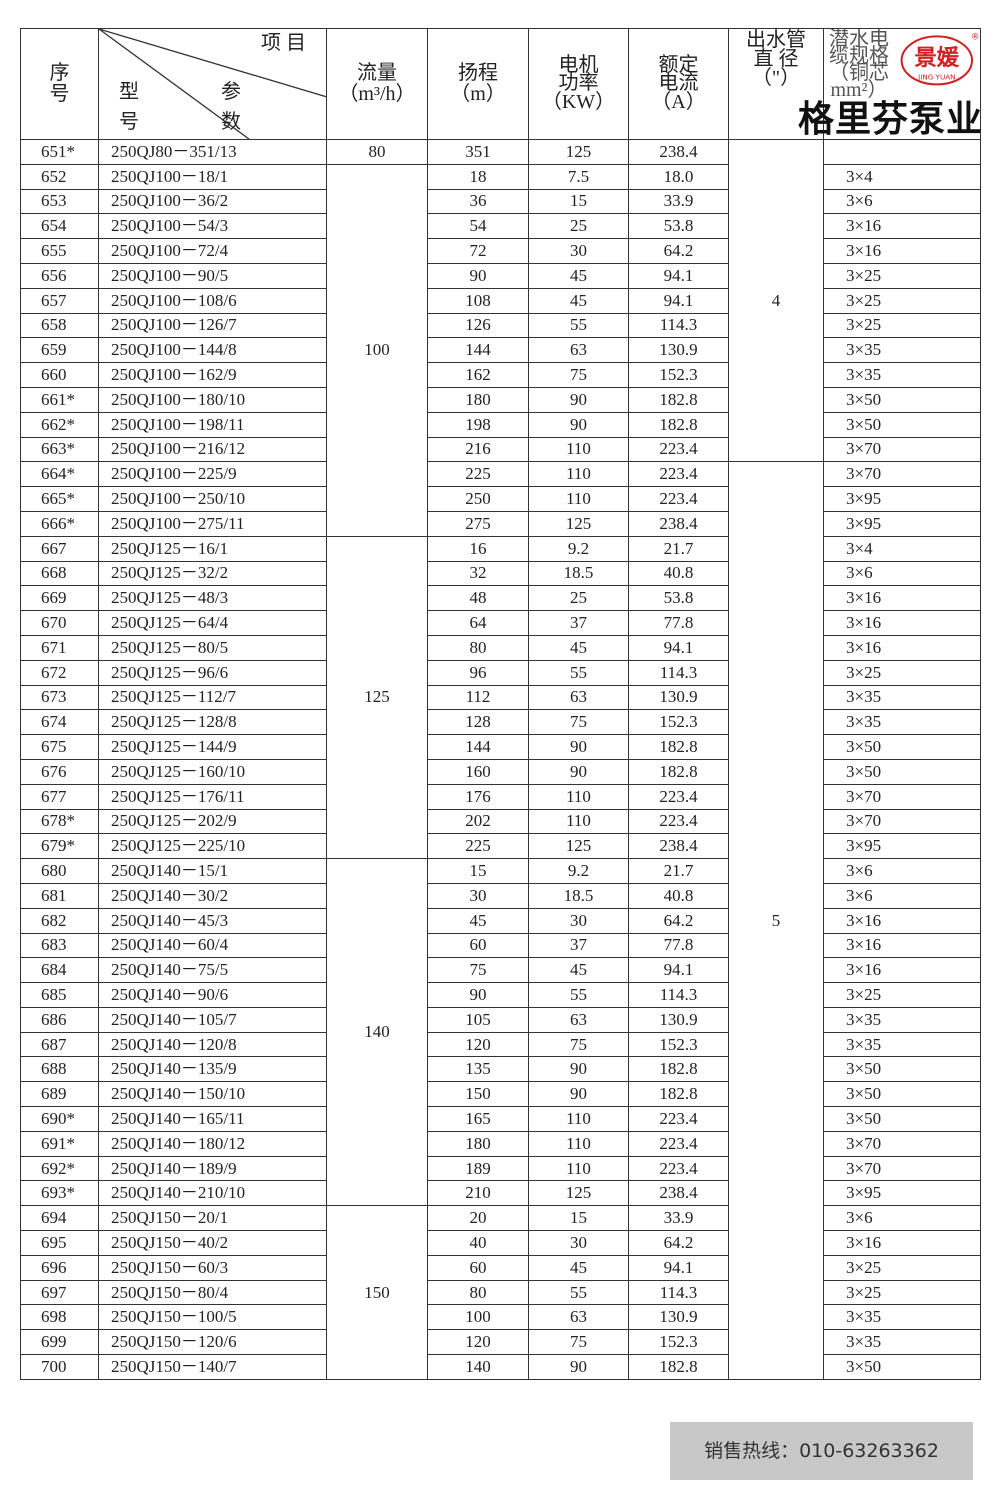  Describe the element at coordinates (212, 449) in the screenshot. I see `model-number: 250QJ100－216/12` at that location.